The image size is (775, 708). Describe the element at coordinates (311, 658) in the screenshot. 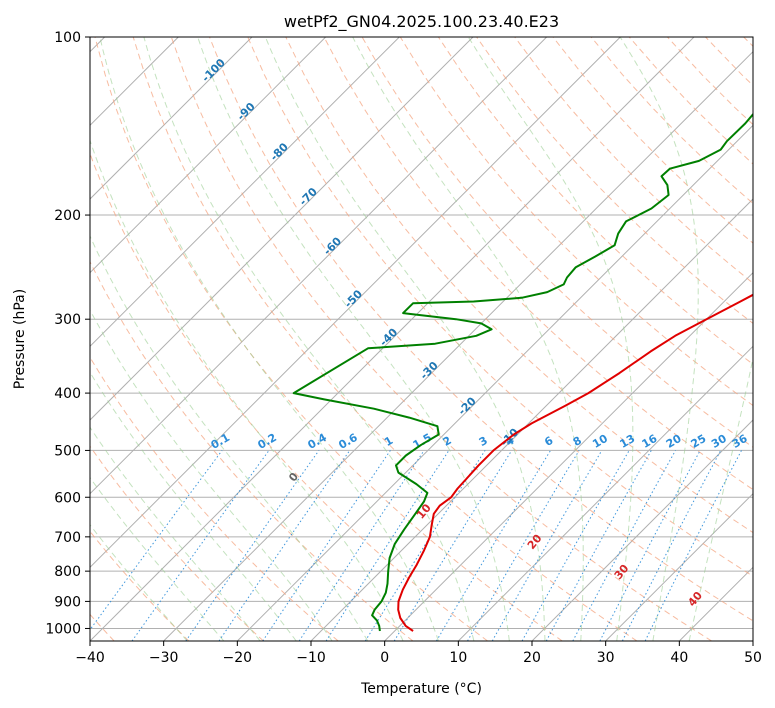

I see `x-tick-label: −10` at that location.